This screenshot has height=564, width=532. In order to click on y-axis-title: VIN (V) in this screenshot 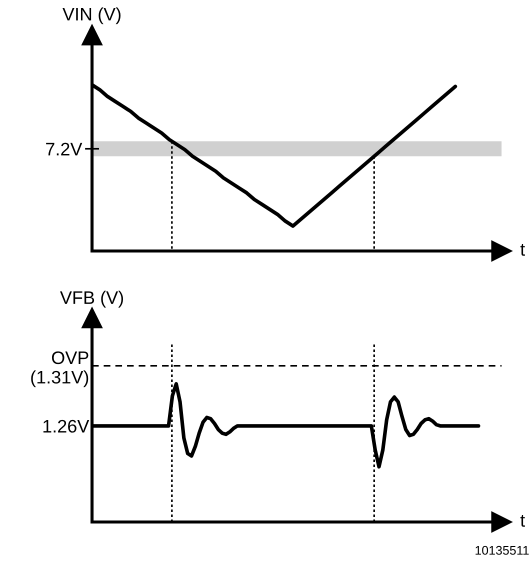, I will do `click(91, 15)`.